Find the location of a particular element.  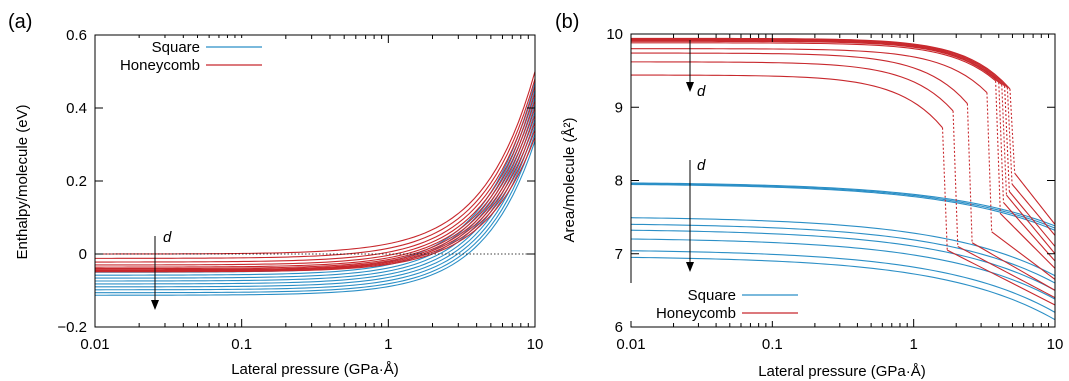

y-axis-label: Enthalpy/molecule (eV) is located at coordinates (22, 181).